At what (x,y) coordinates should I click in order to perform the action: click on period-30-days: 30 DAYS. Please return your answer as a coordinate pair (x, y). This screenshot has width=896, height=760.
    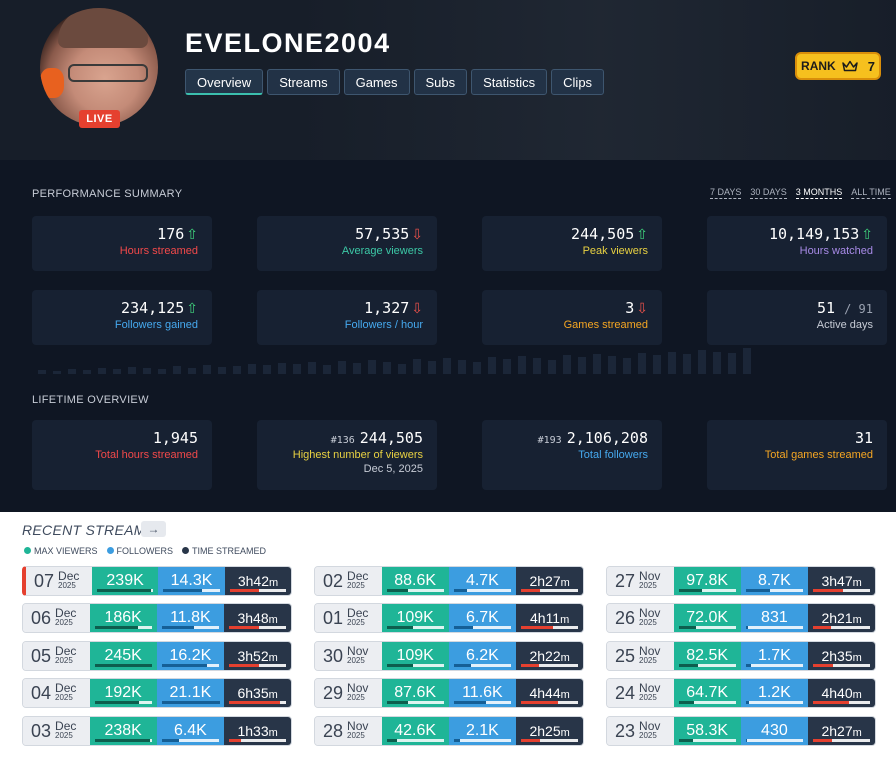
    Looking at the image, I should click on (768, 193).